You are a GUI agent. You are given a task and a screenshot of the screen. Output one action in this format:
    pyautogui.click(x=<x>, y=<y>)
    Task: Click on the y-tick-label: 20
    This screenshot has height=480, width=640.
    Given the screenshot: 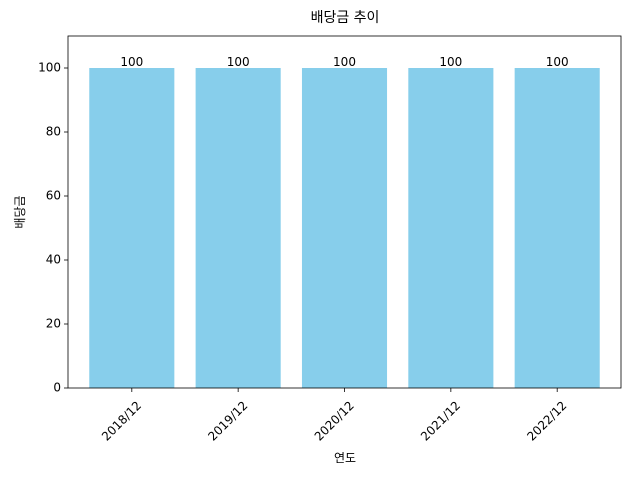 What is the action you would take?
    pyautogui.click(x=53, y=324)
    